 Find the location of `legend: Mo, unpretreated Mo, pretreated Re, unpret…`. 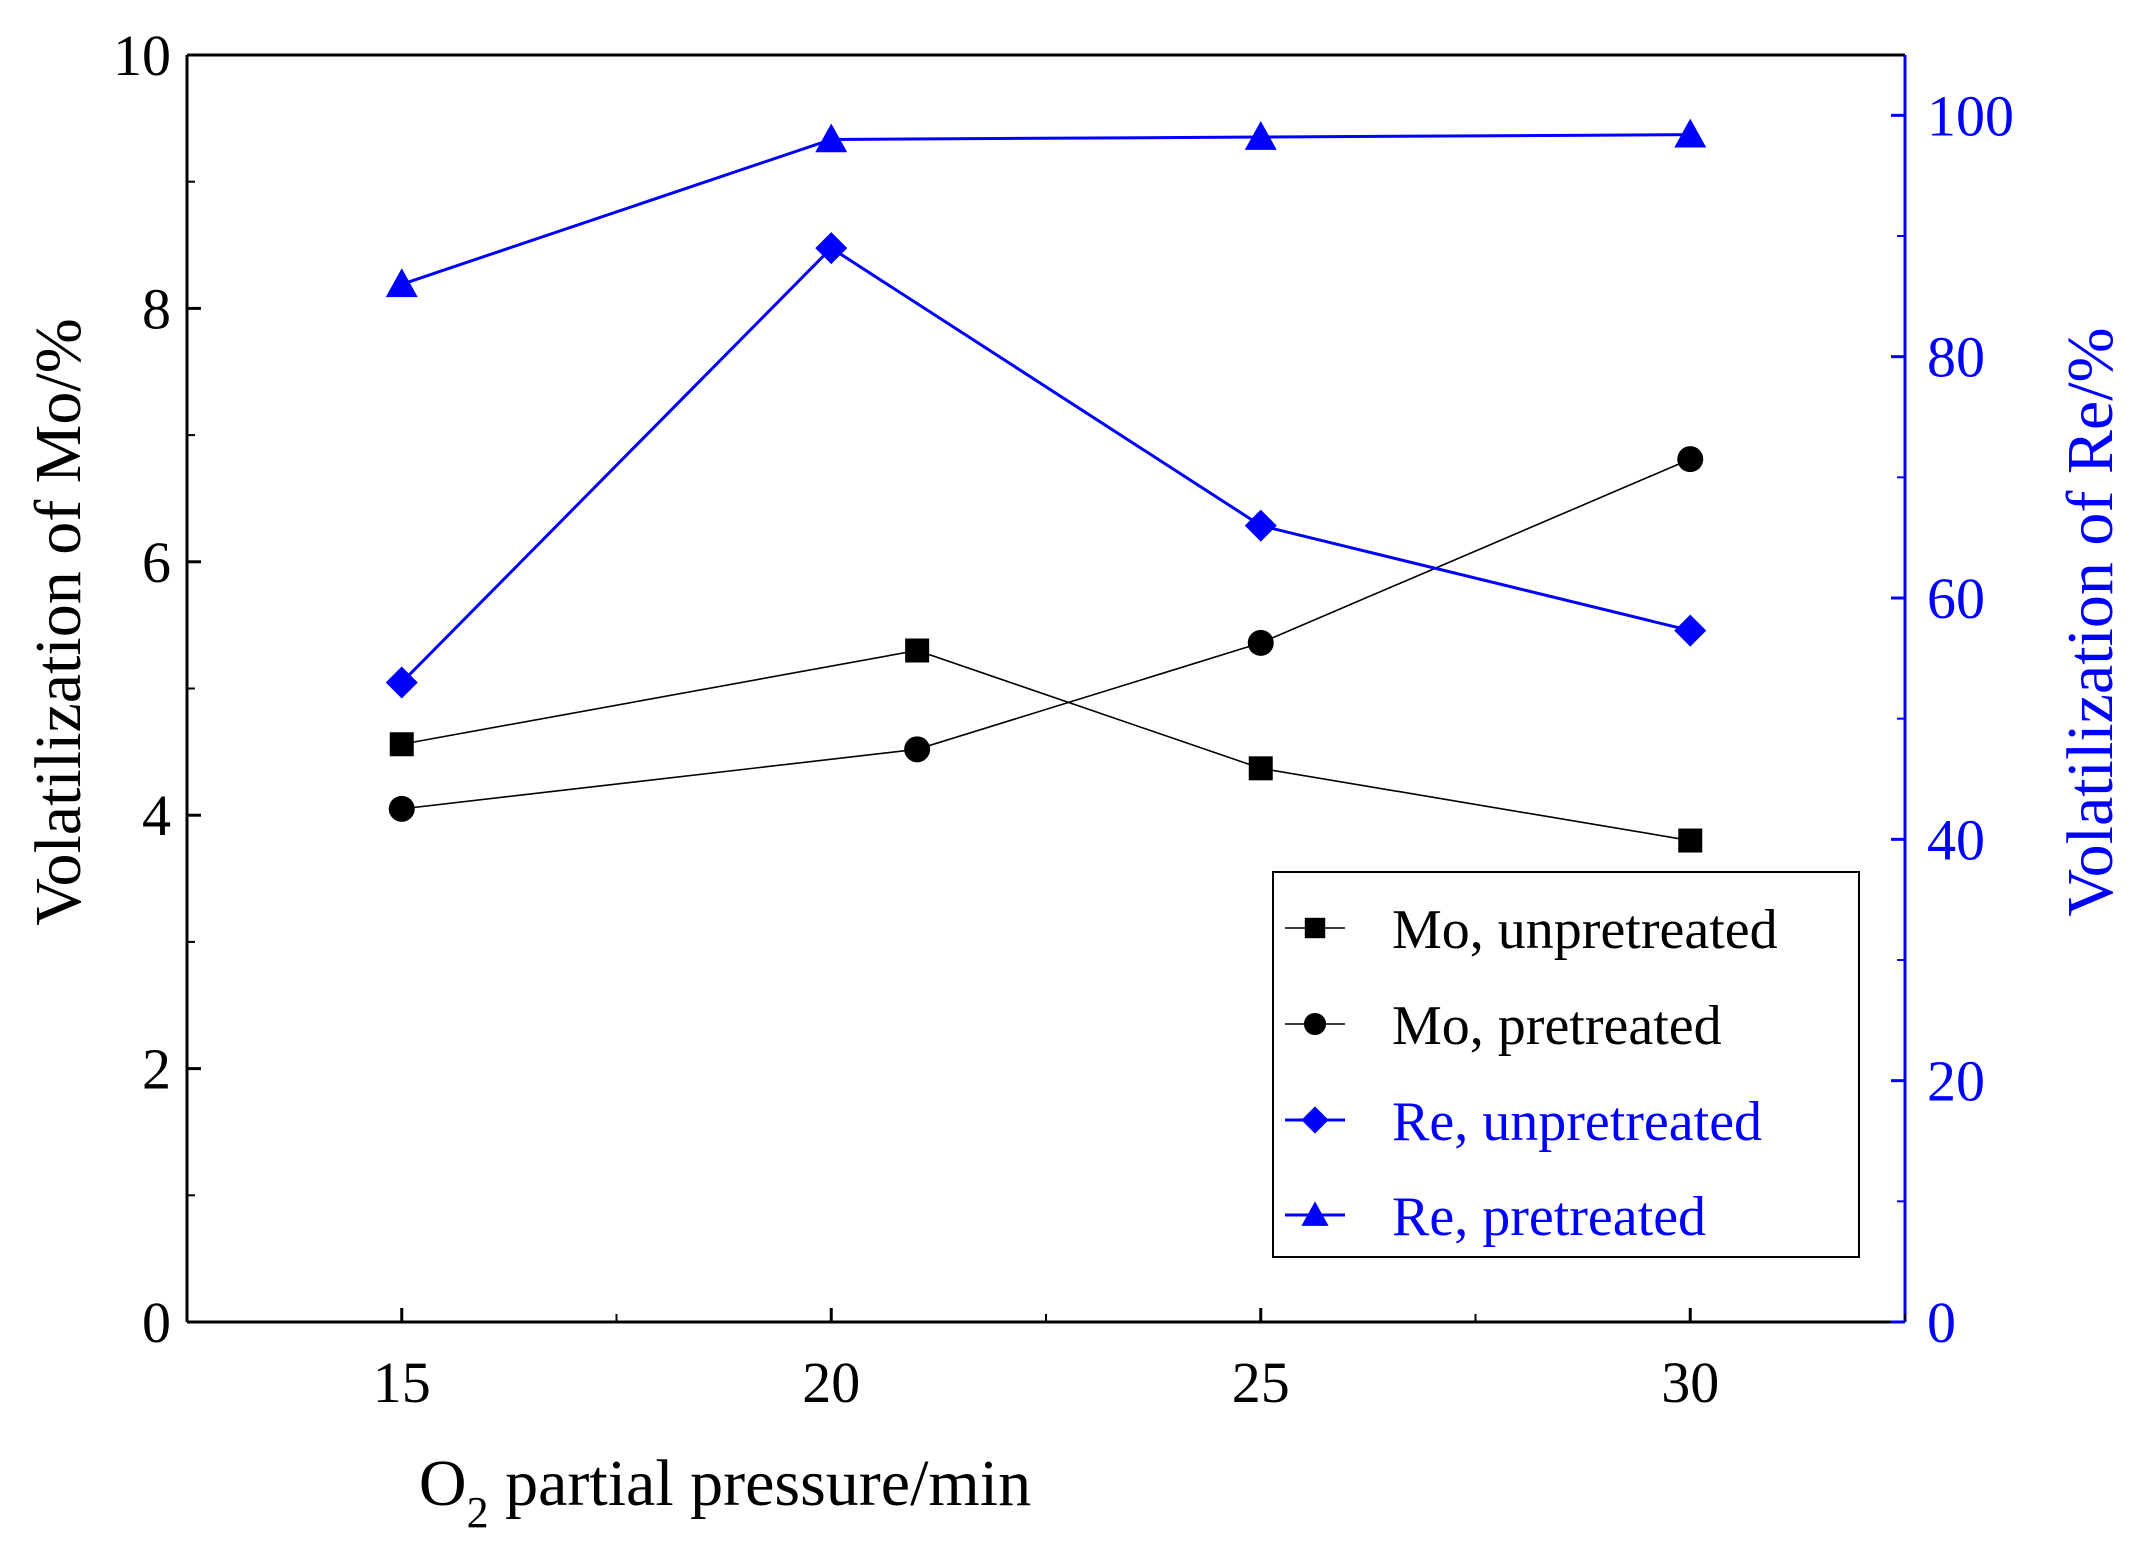

legend: Mo, unpretreated Mo, pretreated Re, unpret… is located at coordinates (1566, 1064).